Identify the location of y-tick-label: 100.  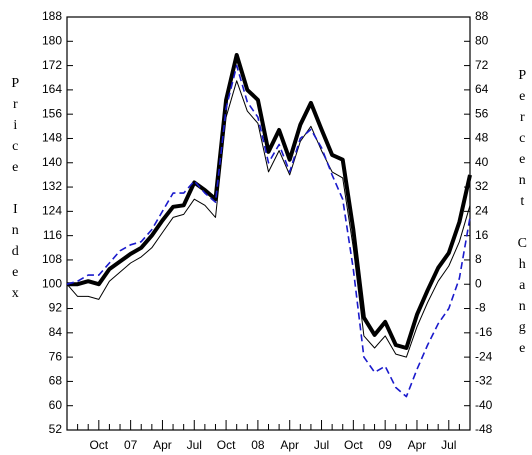
(52, 283).